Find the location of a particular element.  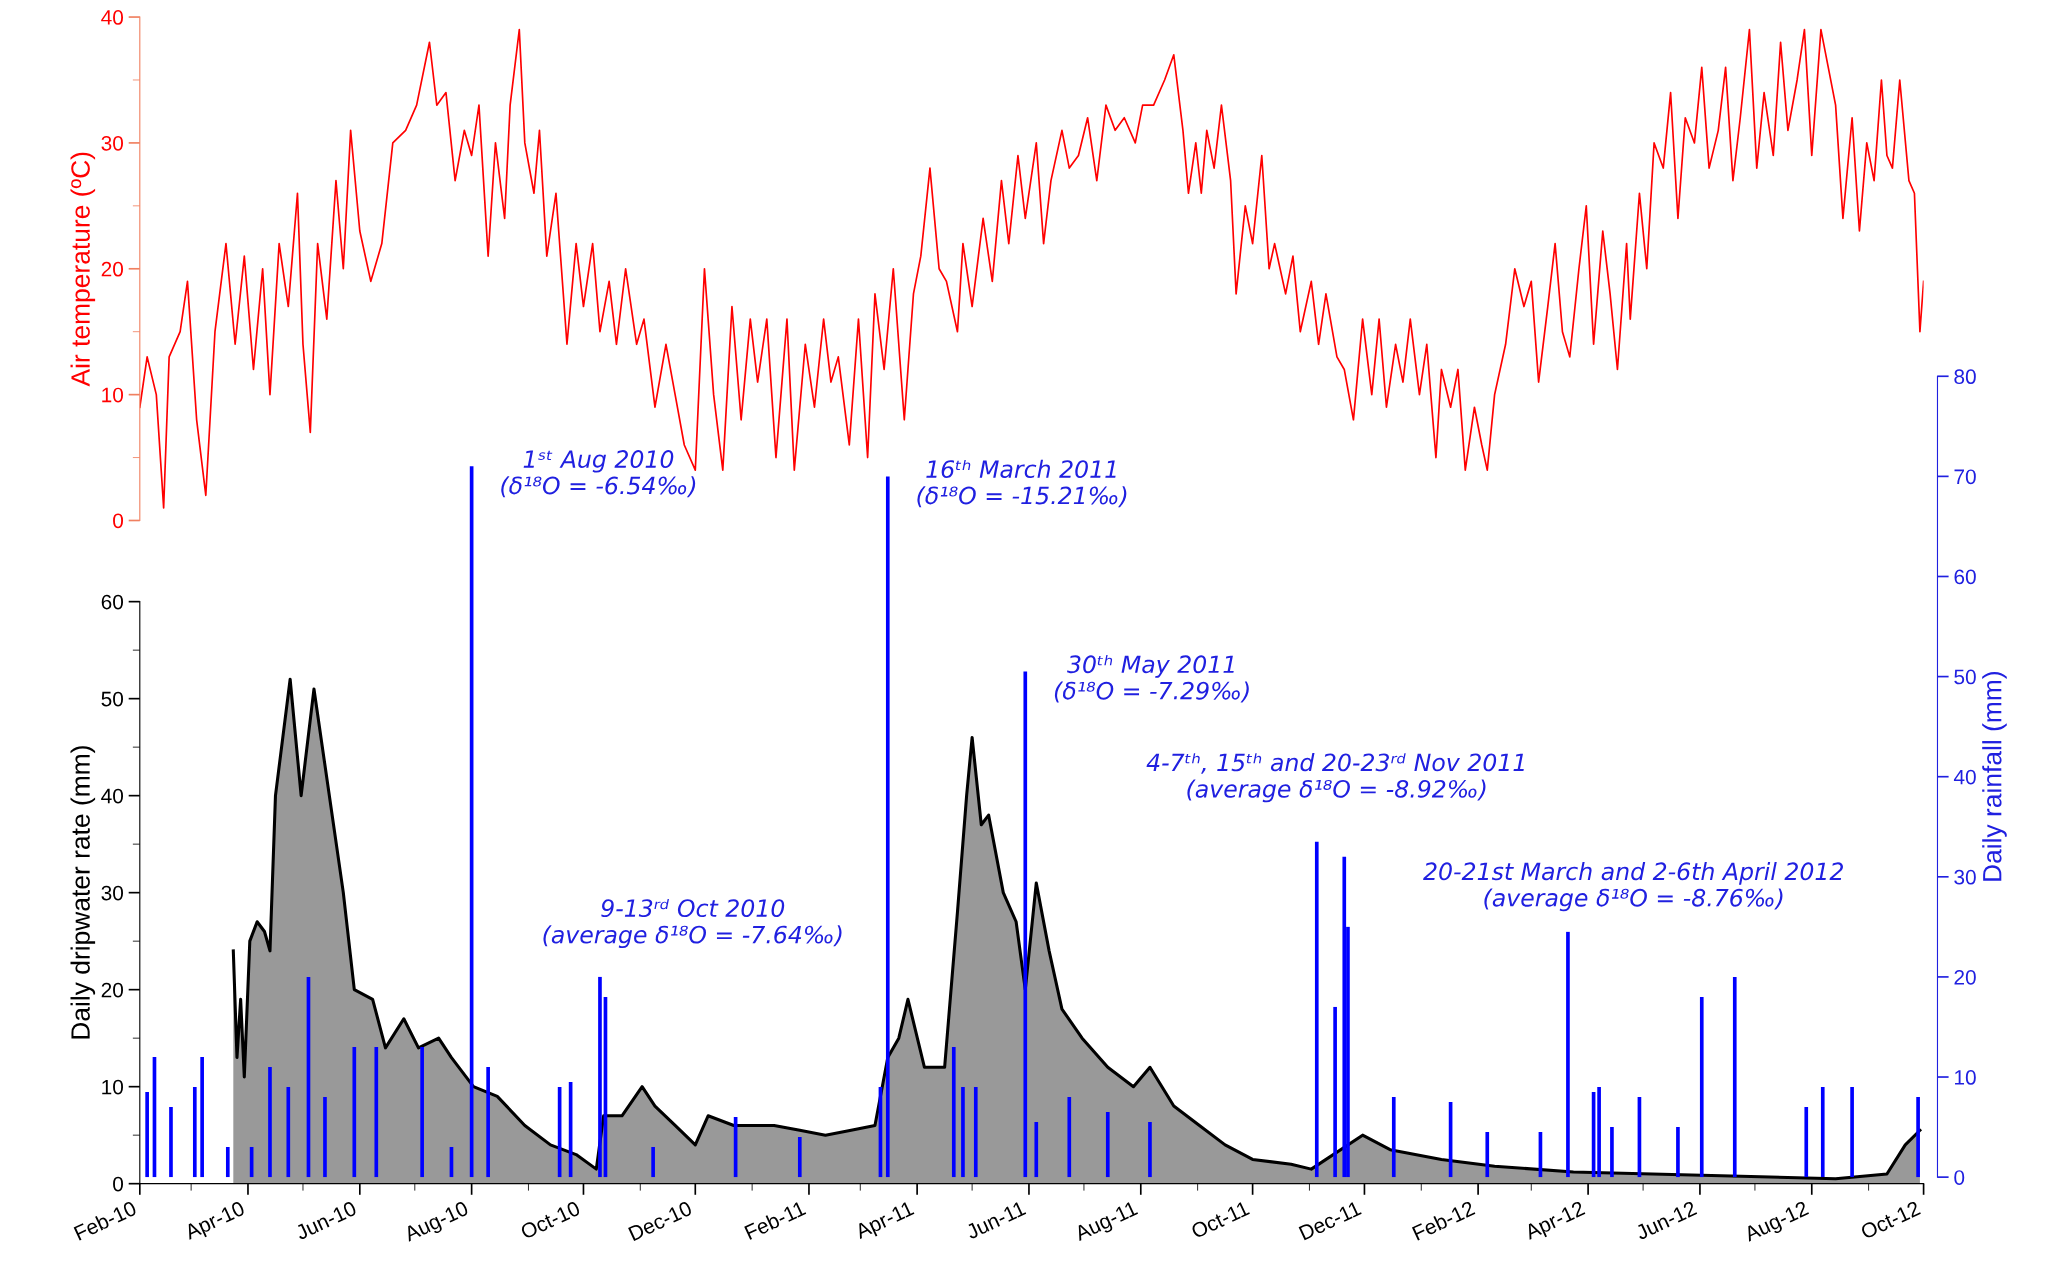

y2-axis-title: Daily rainfall (mm) is located at coordinates (1994, 776).